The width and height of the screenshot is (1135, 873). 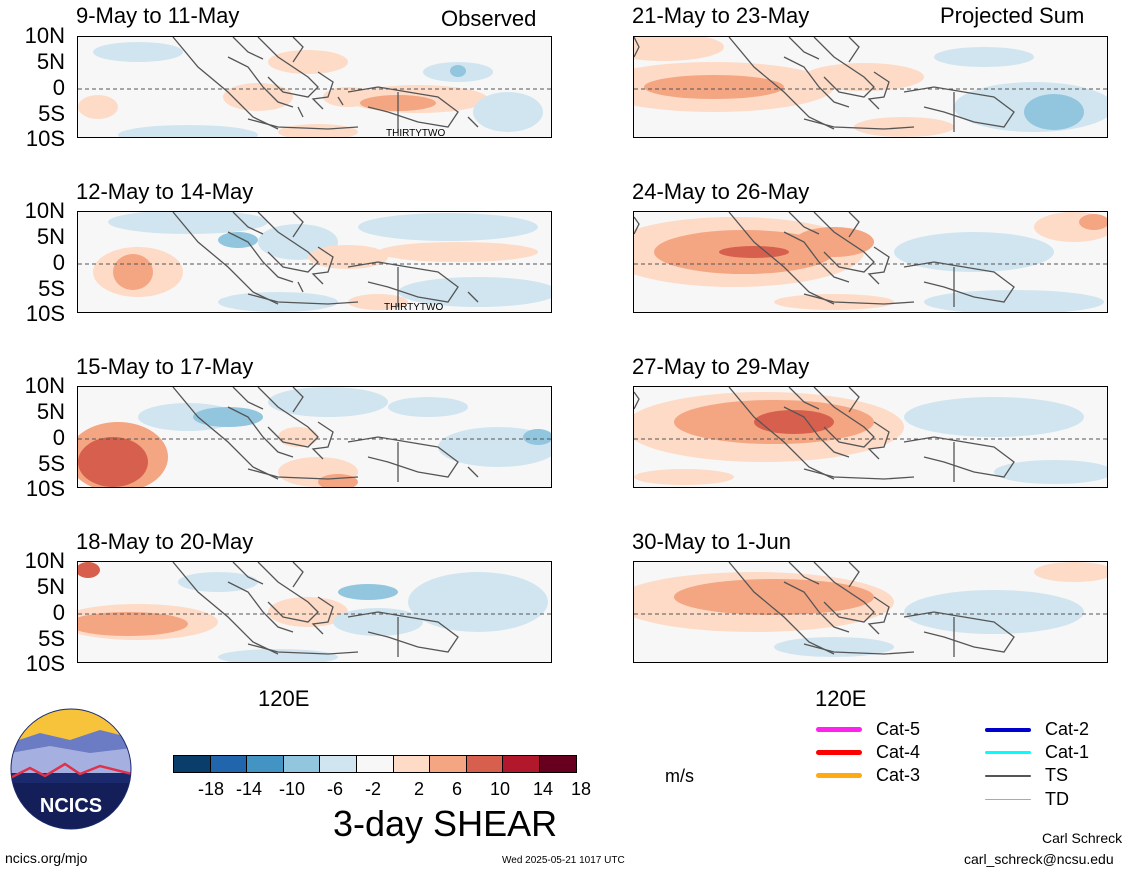 What do you see at coordinates (1039, 859) in the screenshot?
I see `footer-email: carl_schreck@ncsu.edu` at bounding box center [1039, 859].